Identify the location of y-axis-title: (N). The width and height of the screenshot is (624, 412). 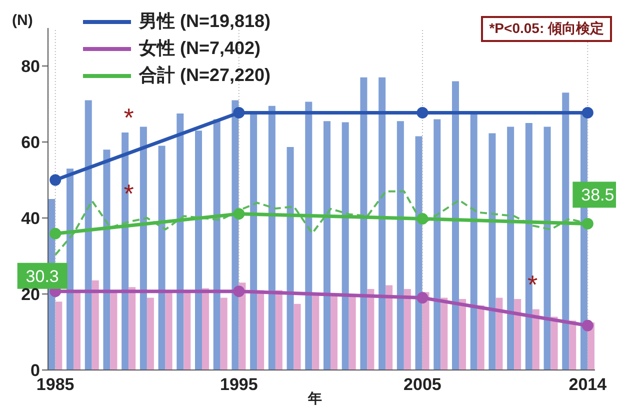
(22, 20).